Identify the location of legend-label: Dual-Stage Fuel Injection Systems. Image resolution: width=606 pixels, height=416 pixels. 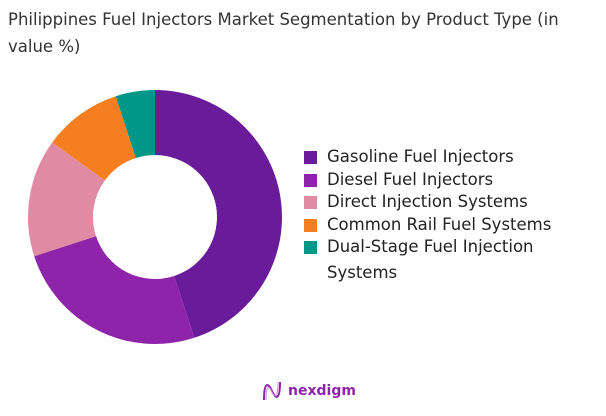
(430, 259).